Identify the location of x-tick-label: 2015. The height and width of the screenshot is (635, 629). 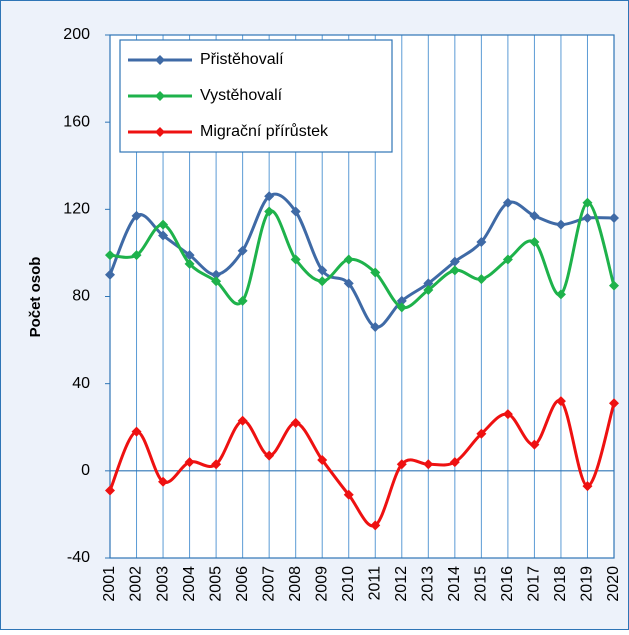
(481, 584).